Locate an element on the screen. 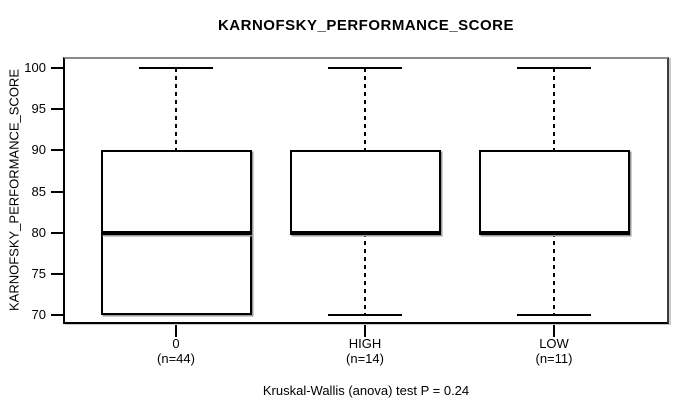 The image size is (700, 400). group-name: 0 is located at coordinates (176, 343).